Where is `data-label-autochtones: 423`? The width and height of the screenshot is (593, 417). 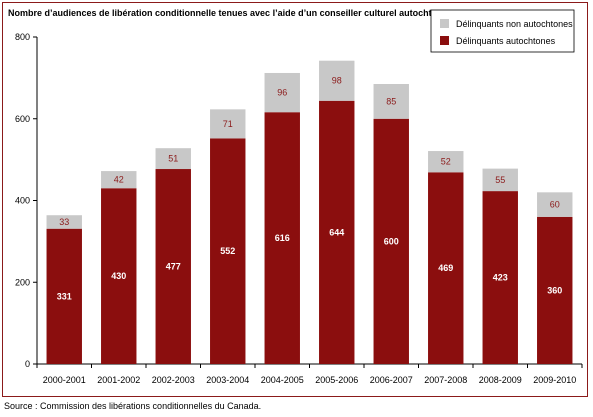
data-label-autochtones: 423 is located at coordinates (500, 278).